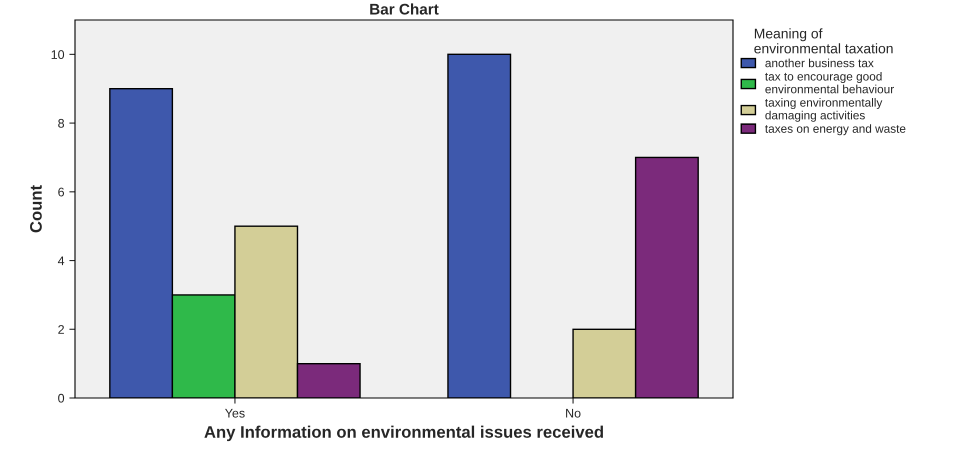 The height and width of the screenshot is (451, 973). What do you see at coordinates (573, 413) in the screenshot?
I see `x-tick-label: No` at bounding box center [573, 413].